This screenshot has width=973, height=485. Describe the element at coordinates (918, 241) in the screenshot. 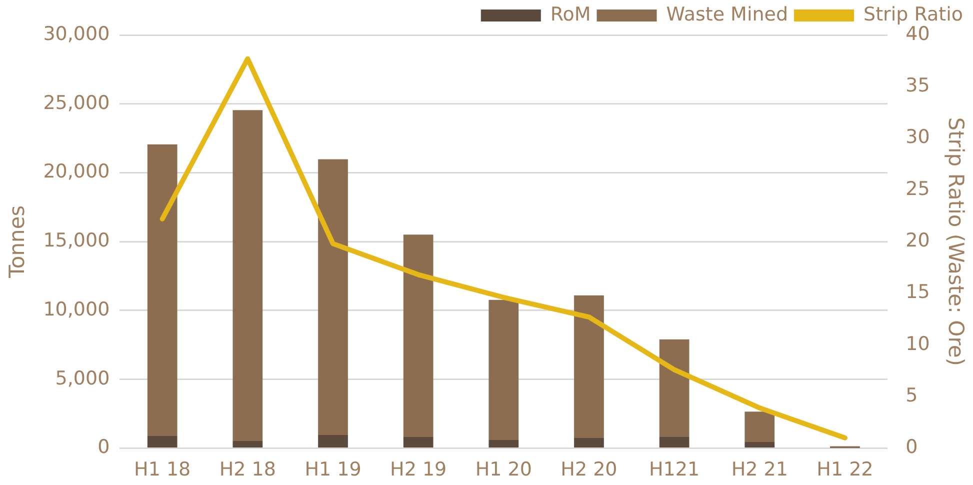

I see `y2-tick-label: 20` at that location.